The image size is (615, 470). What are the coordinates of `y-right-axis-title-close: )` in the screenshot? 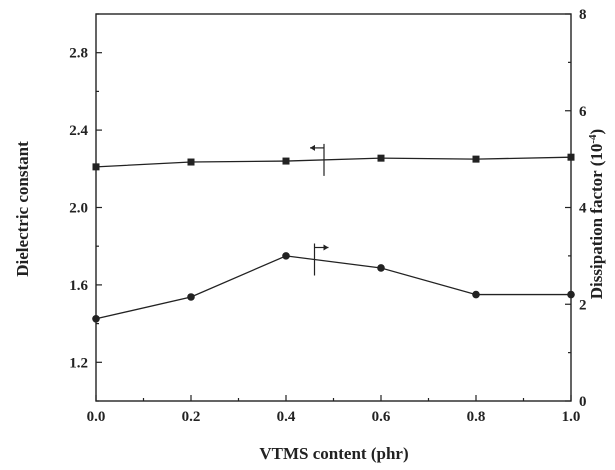 It's located at (596, 132).